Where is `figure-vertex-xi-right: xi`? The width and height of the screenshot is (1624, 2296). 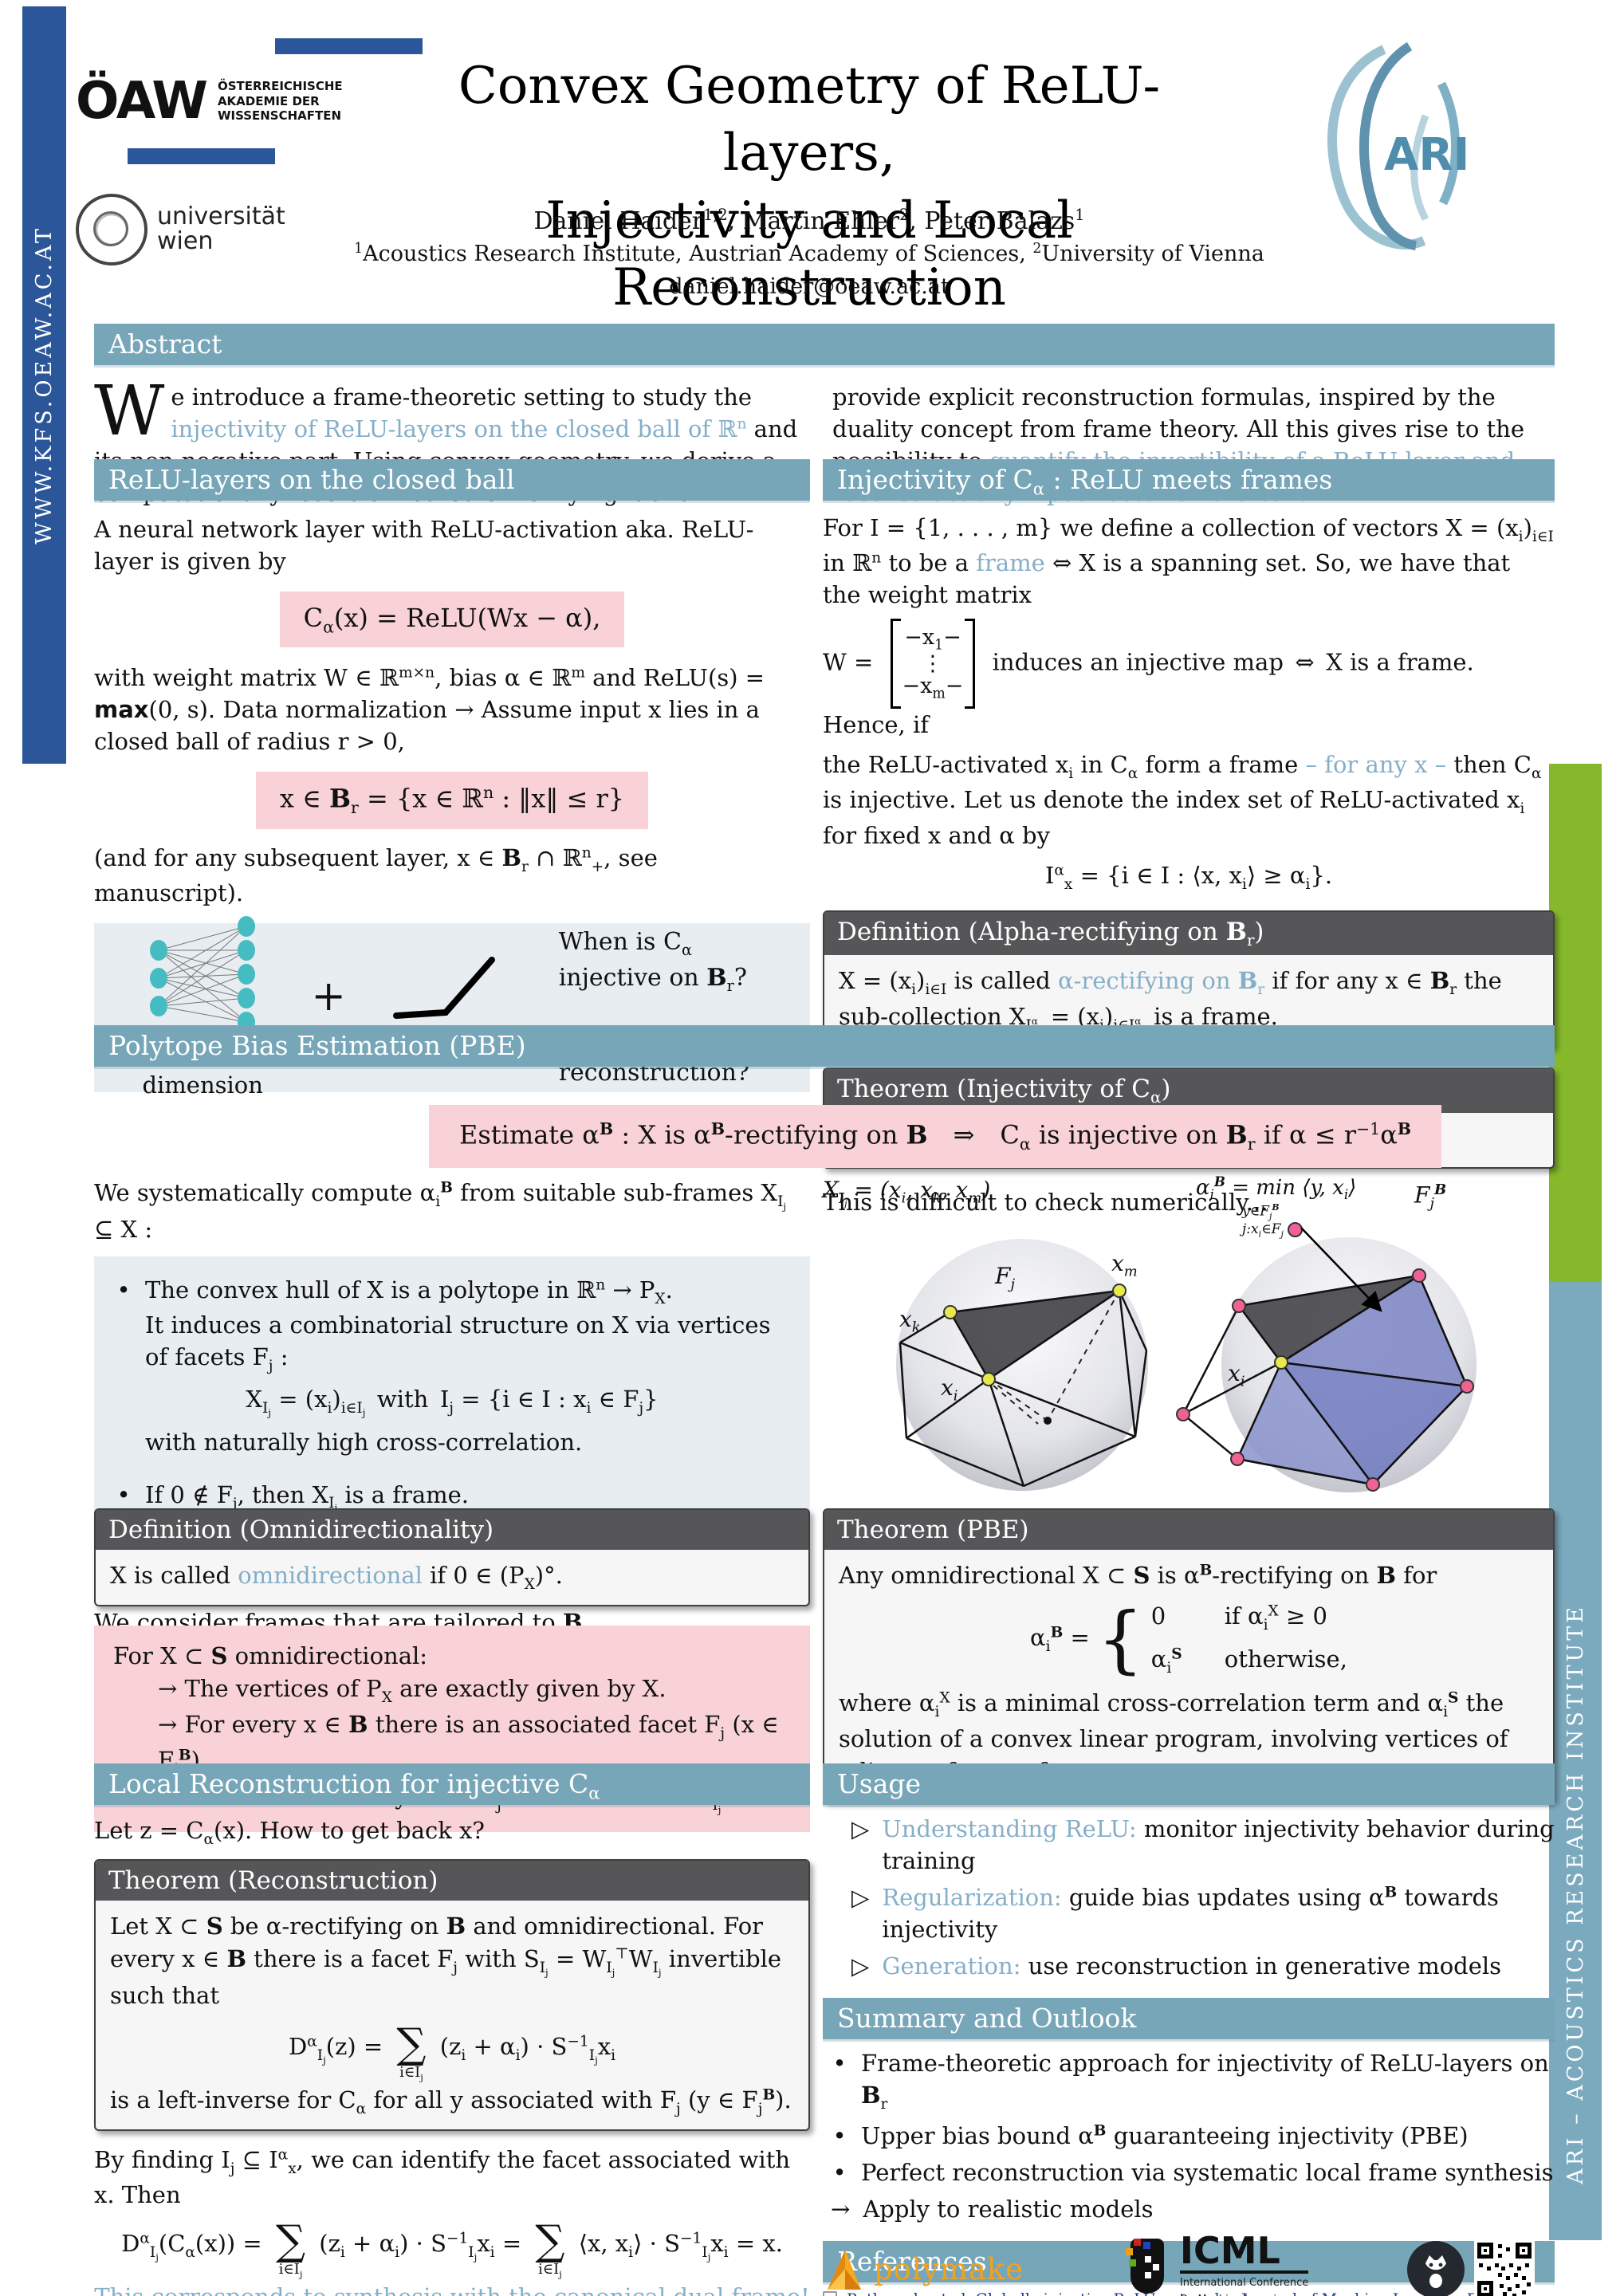 figure-vertex-xi-right: xi is located at coordinates (1237, 1375).